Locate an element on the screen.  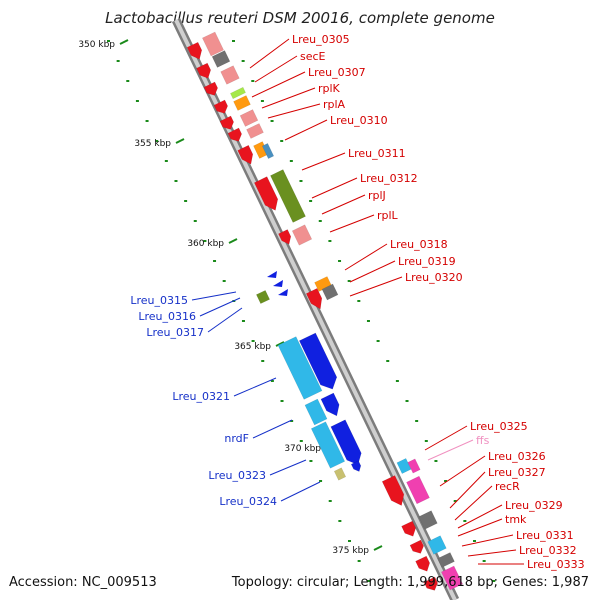
feature-label: Lreu_0331 is located at coordinates (545, 535).